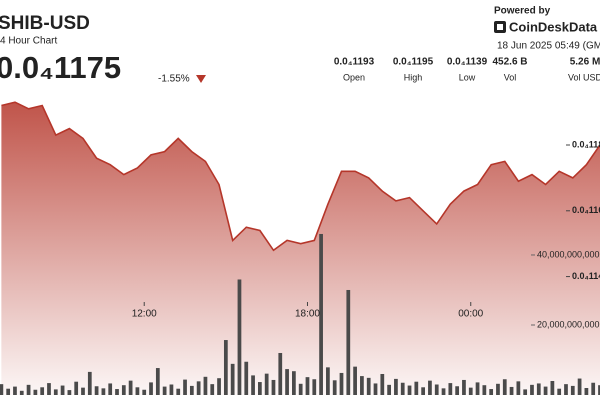  What do you see at coordinates (307, 314) in the screenshot?
I see `x-tick-label: 18:00` at bounding box center [307, 314].